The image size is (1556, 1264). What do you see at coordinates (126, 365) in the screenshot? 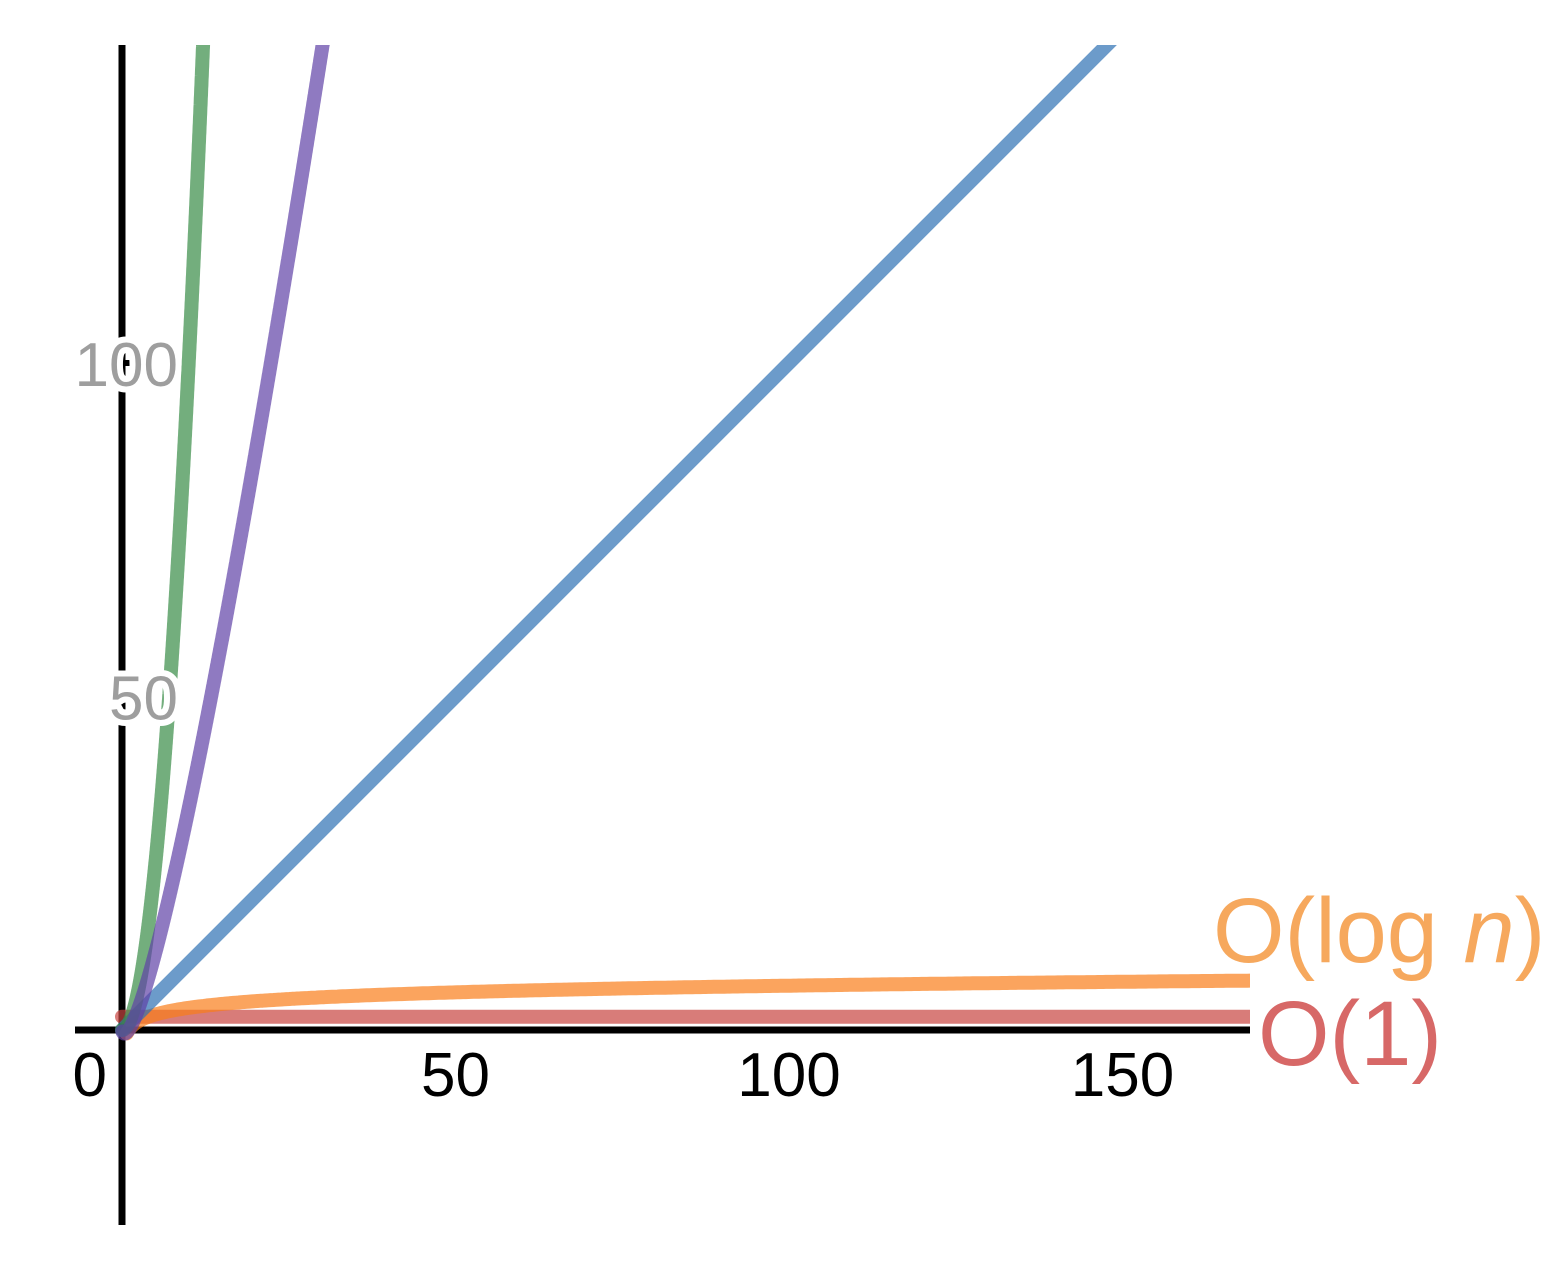
I see `y-tick-label: 100` at bounding box center [126, 365].